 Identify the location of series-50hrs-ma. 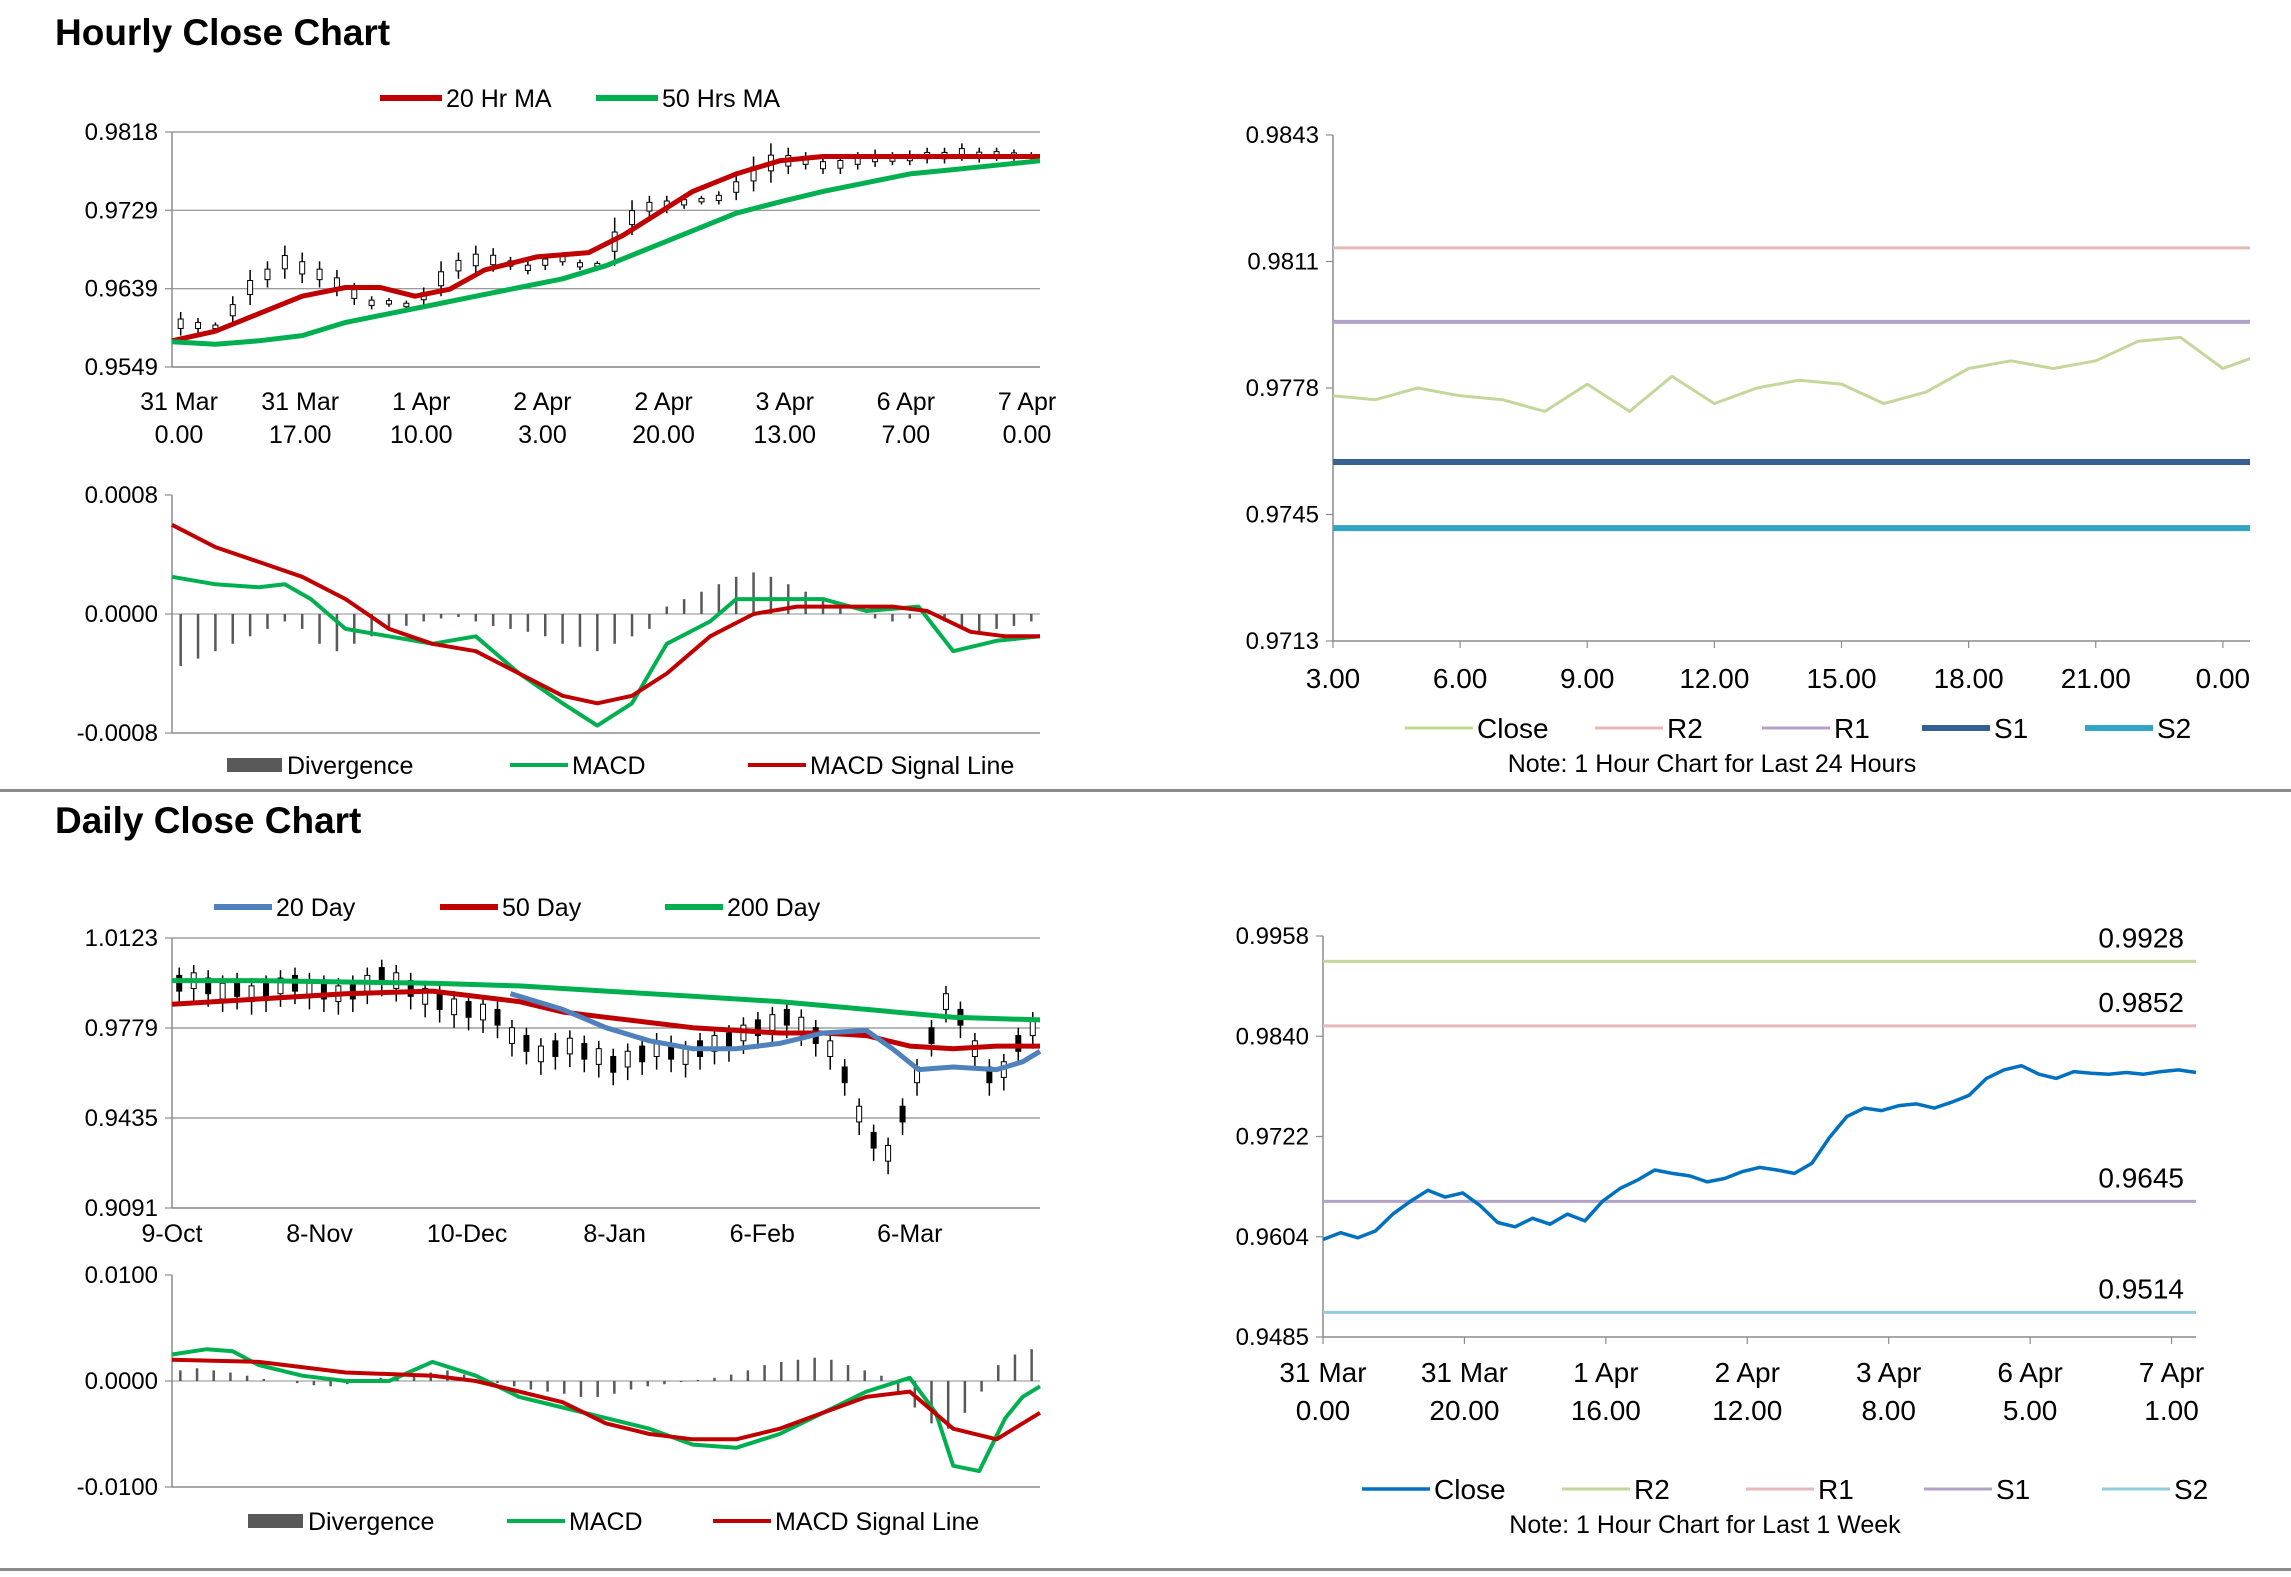
(606, 252).